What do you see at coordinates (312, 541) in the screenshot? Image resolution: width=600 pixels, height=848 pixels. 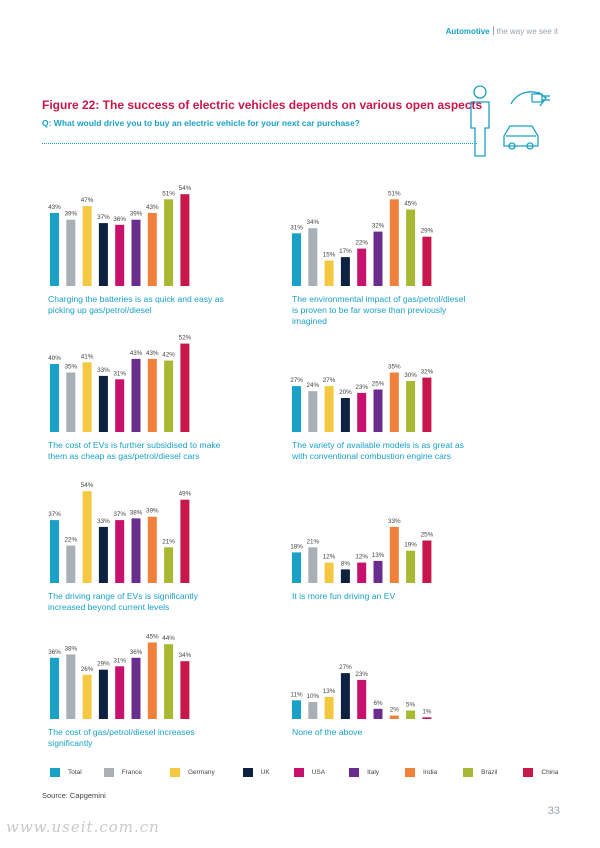 I see `data-label: 21%` at bounding box center [312, 541].